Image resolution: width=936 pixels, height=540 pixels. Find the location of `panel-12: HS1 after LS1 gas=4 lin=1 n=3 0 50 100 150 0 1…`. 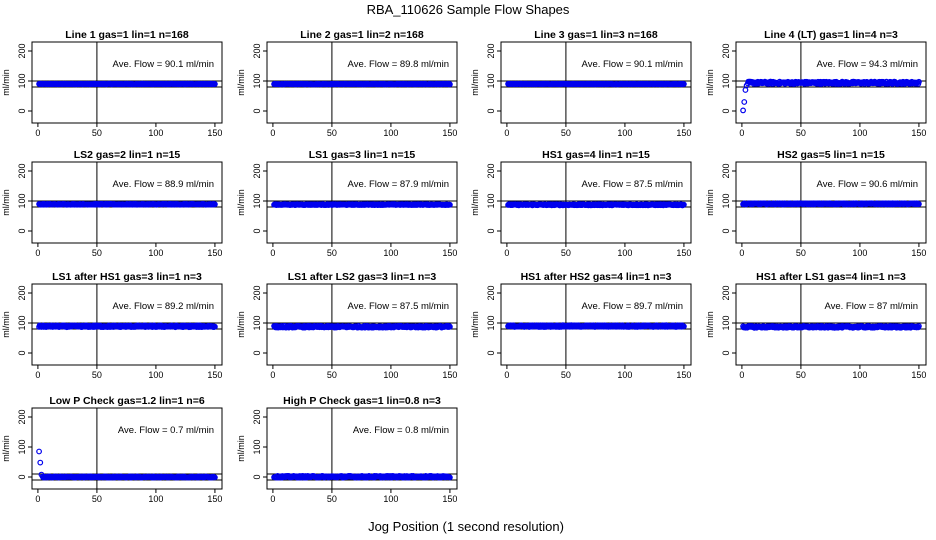

panel-12: HS1 after LS1 gas=4 lin=1 n=3 0 50 100 150 0 1… is located at coordinates (816, 325).